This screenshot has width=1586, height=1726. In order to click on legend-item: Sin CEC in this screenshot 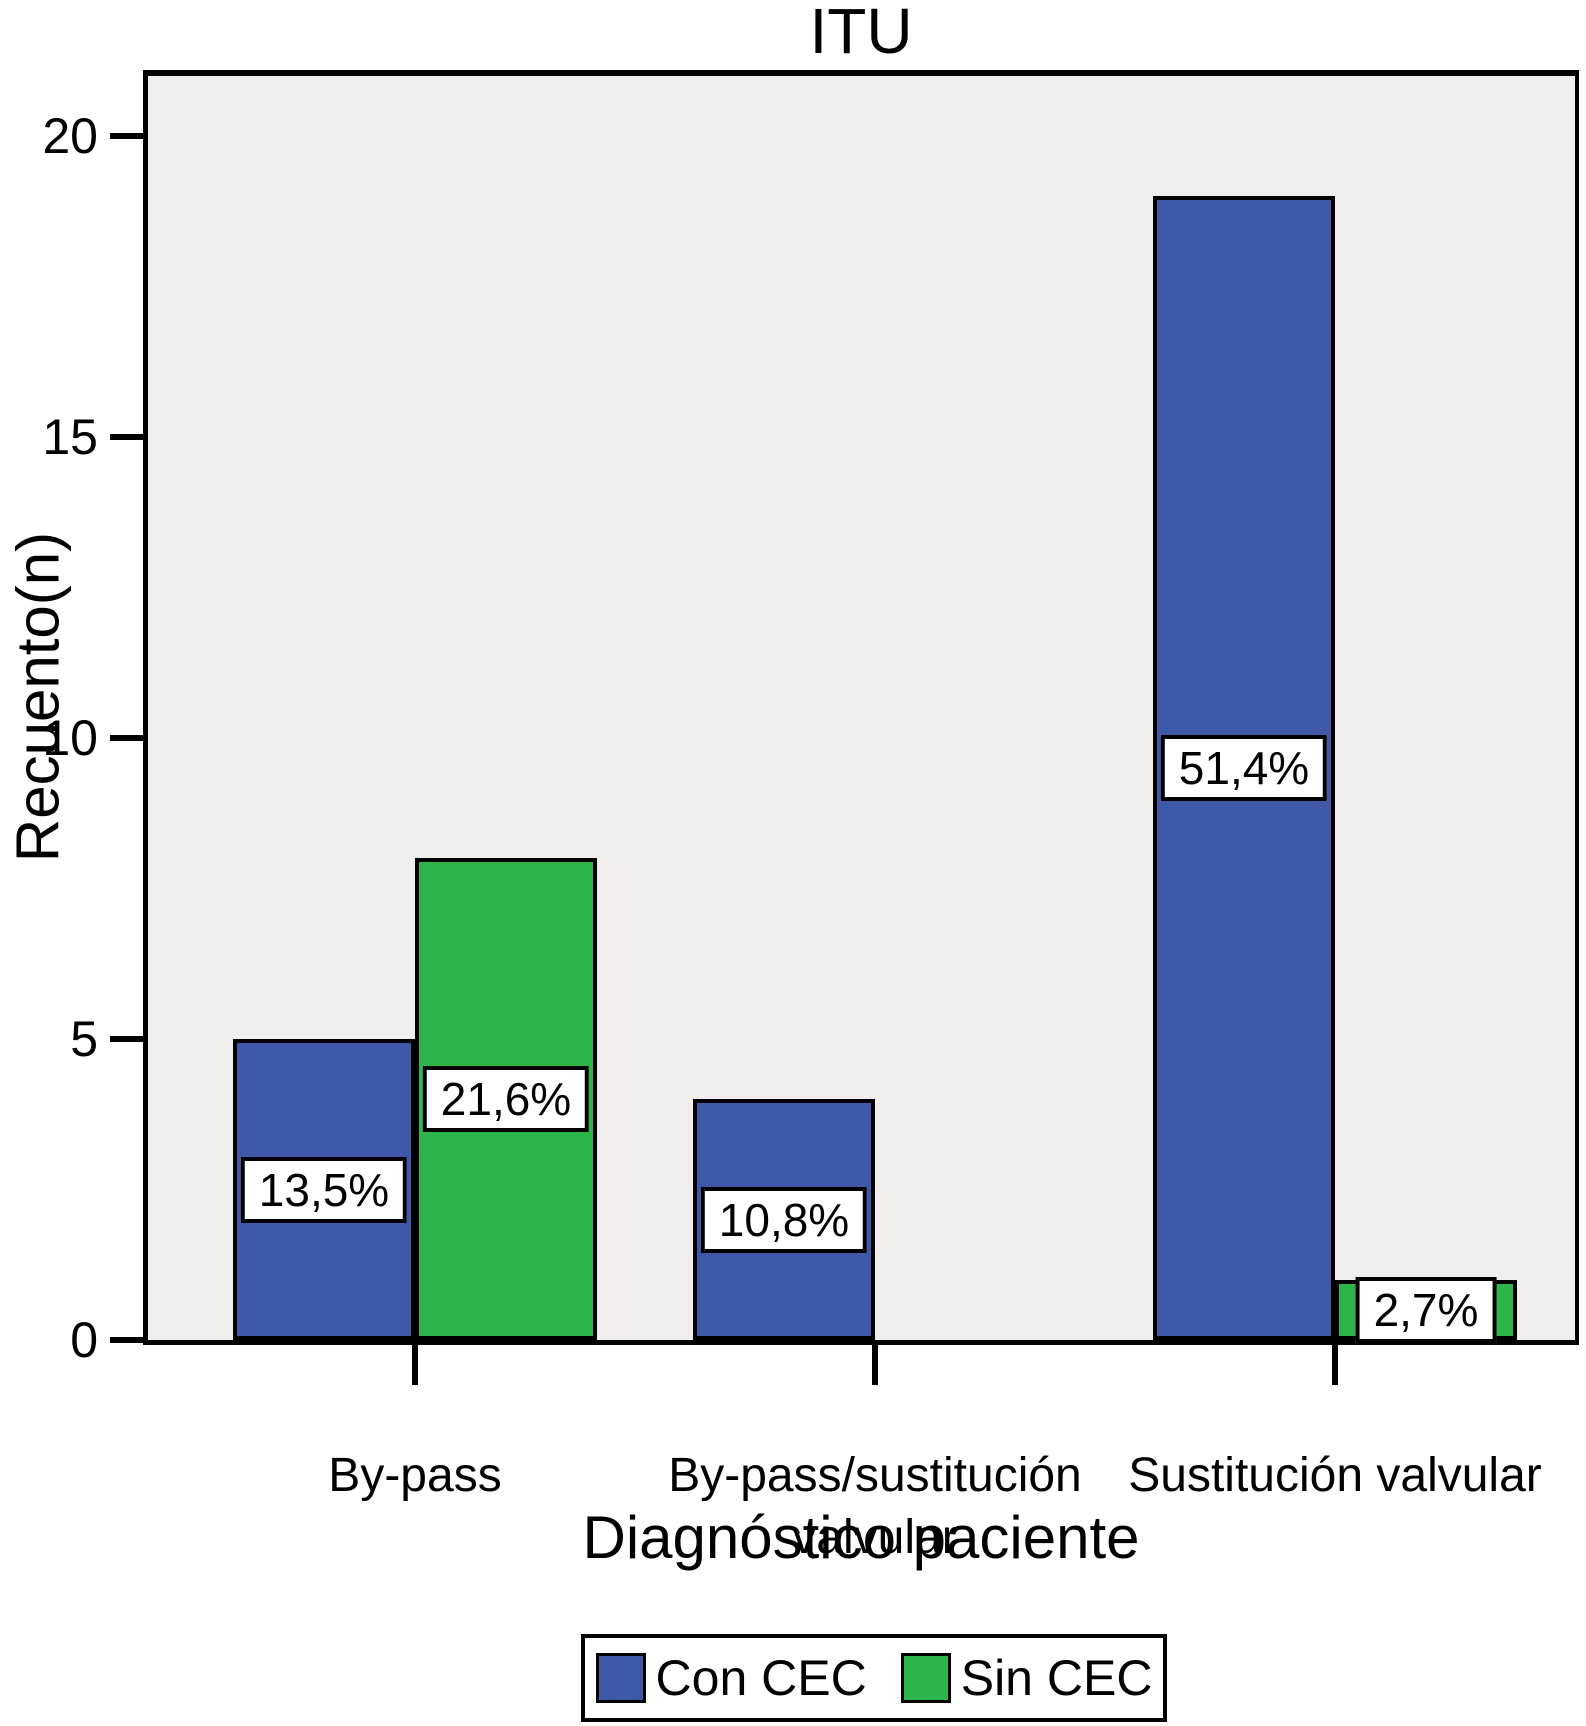, I will do `click(1026, 1678)`.